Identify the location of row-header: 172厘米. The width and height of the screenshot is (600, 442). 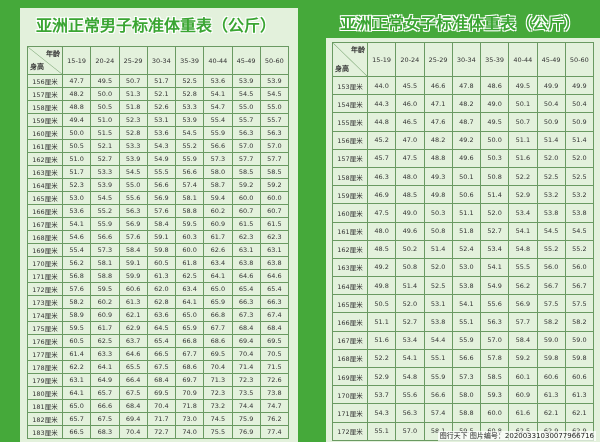
(45, 289).